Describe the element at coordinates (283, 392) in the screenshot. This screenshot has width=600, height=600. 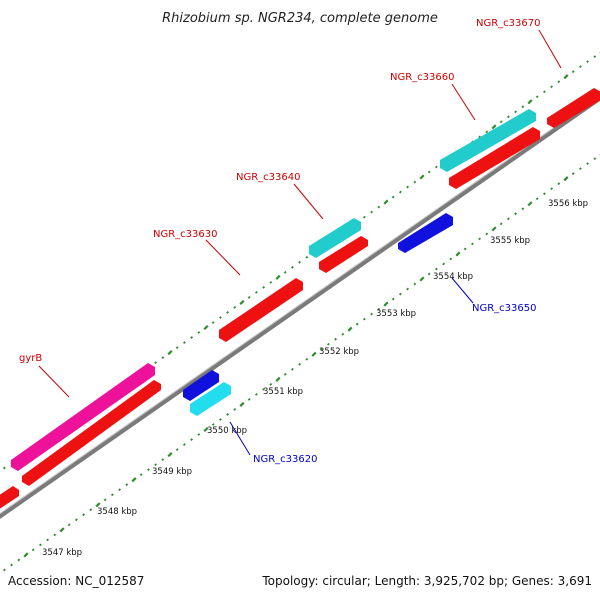
I see `scale-label: 3551 kbp` at that location.